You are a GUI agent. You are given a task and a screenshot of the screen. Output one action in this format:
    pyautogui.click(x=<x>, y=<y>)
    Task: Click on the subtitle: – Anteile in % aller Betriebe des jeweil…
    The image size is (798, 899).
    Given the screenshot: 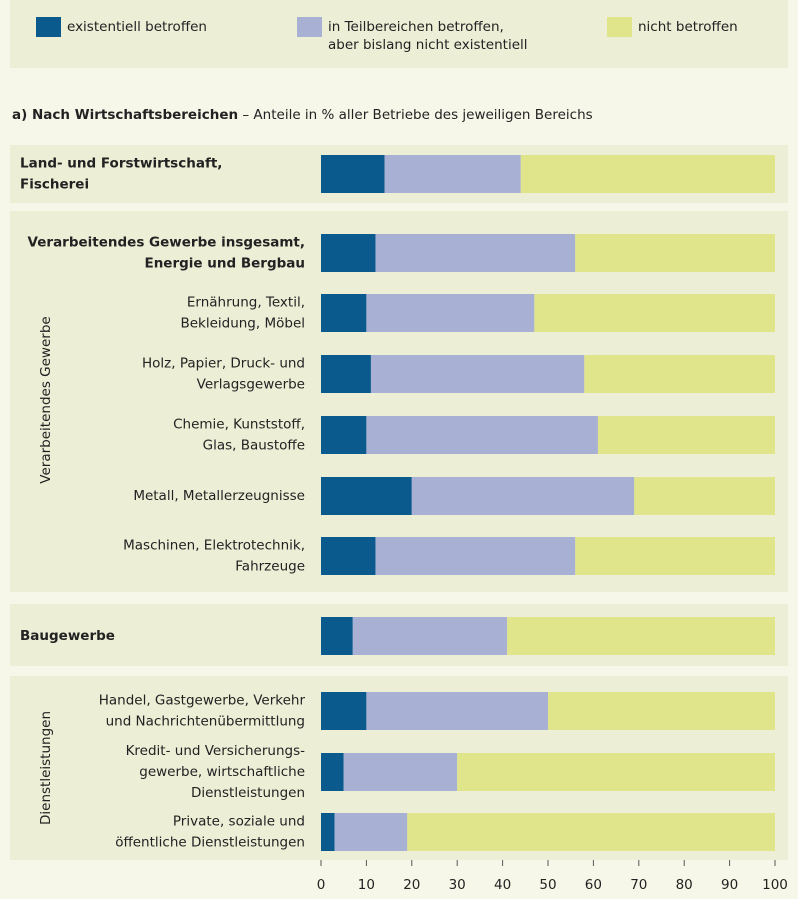 What is the action you would take?
    pyautogui.click(x=417, y=115)
    